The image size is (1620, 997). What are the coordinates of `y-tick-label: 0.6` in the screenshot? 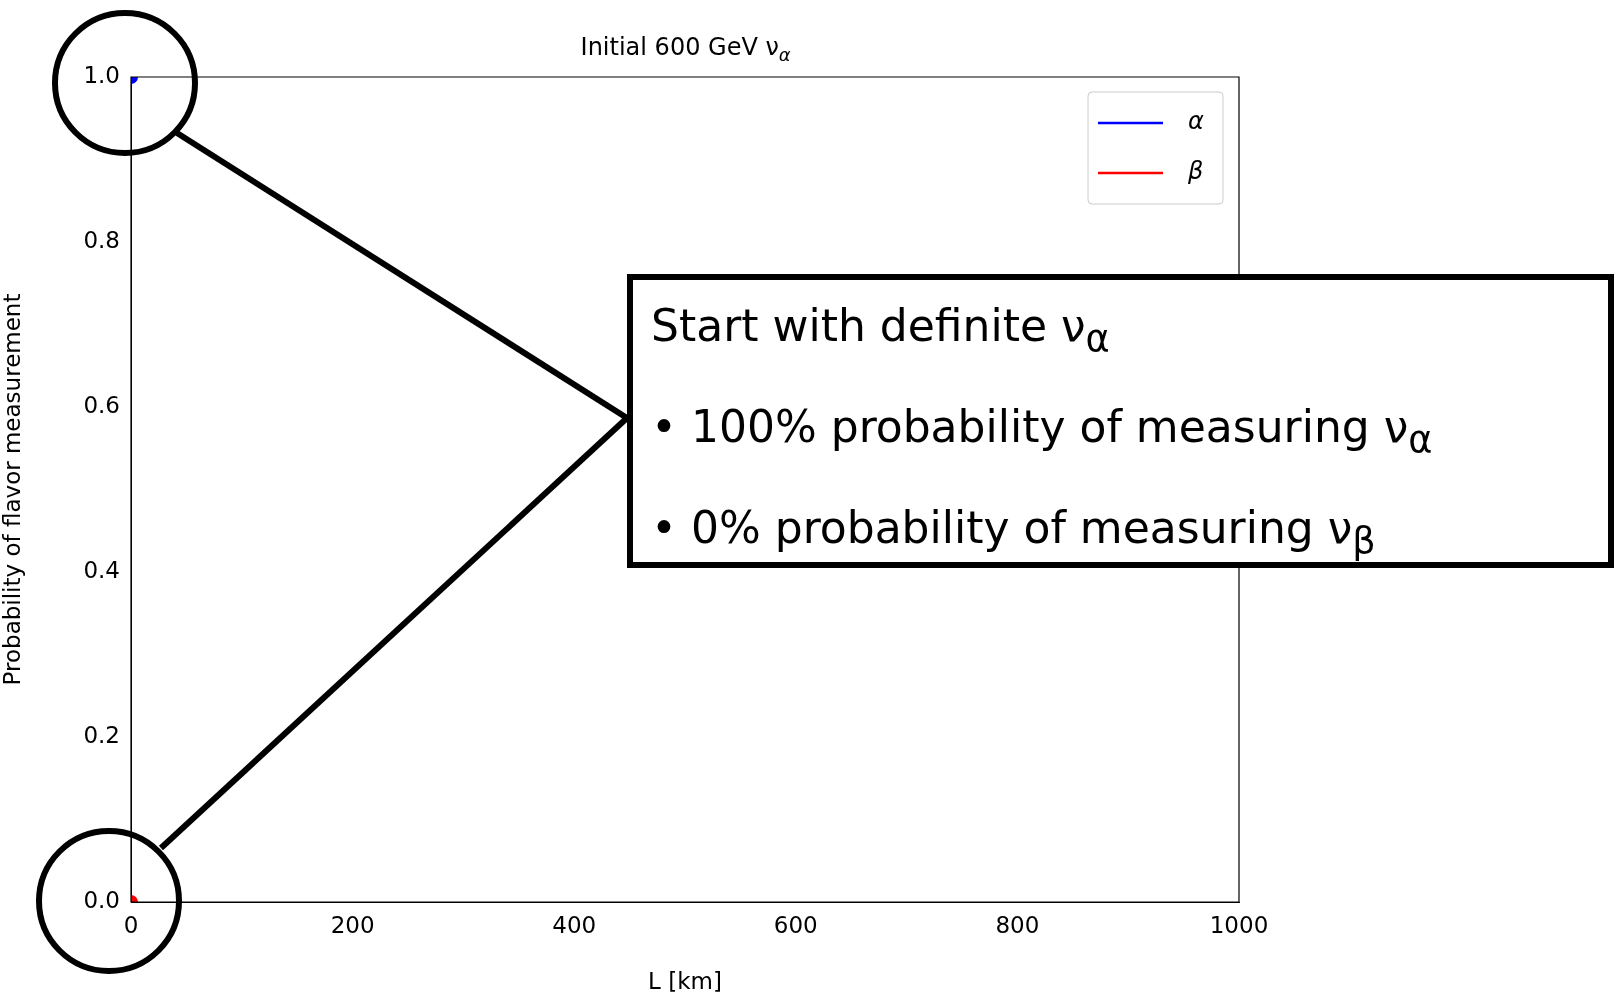 It's located at (101, 404).